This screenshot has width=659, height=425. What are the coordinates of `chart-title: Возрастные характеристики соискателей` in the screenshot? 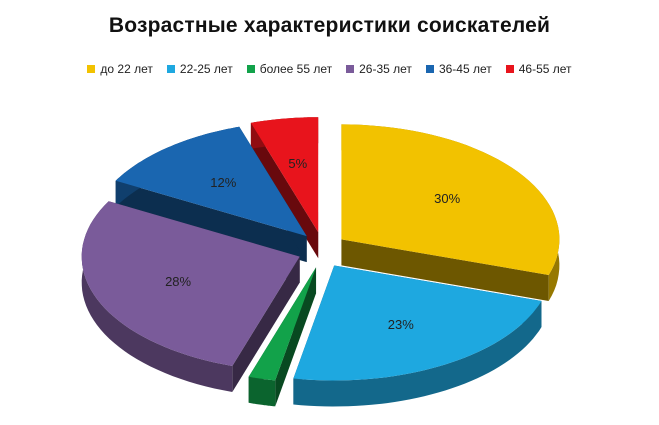 It's located at (329, 25).